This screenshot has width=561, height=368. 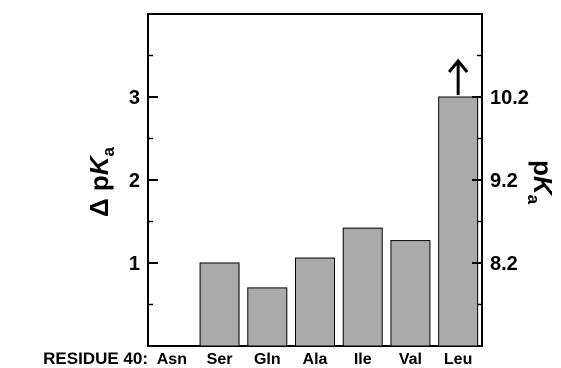 I want to click on x-tick-labels: Asn Ser Gln Ala Ile Val Leu, so click(x=315, y=359).